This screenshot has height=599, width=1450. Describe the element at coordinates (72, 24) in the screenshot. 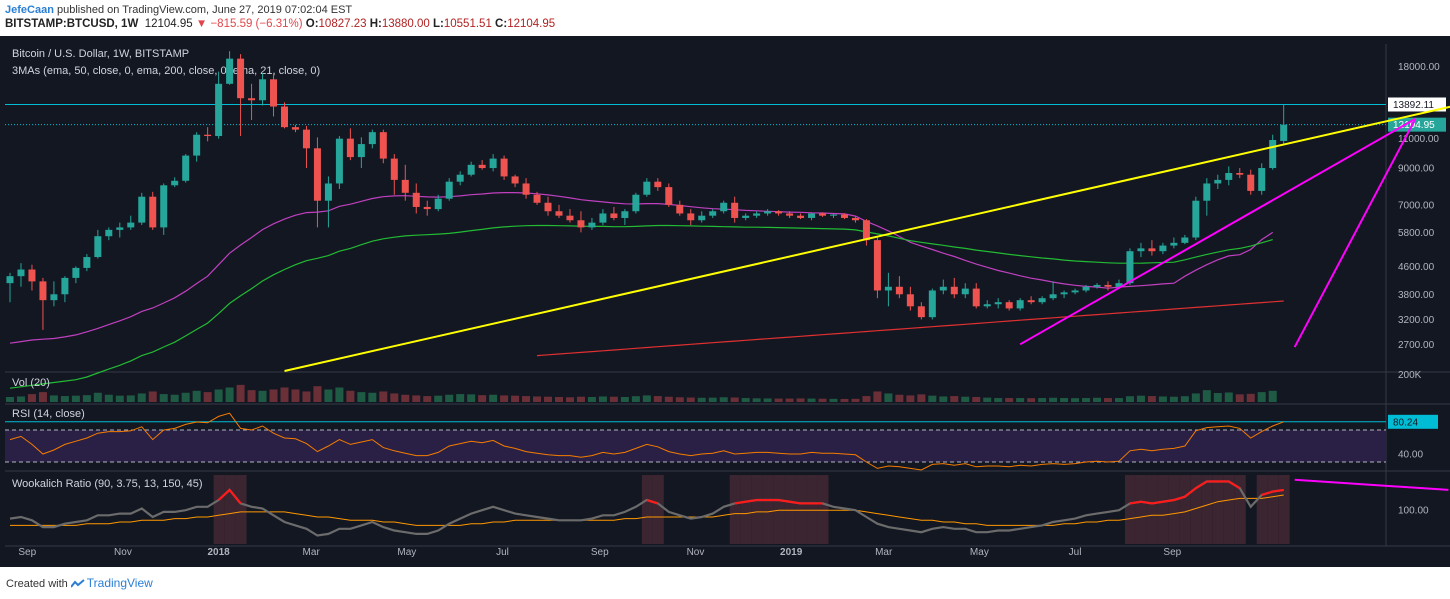

I see `symbol-name: BITSTAMP:BTCUSD, 1W` at that location.